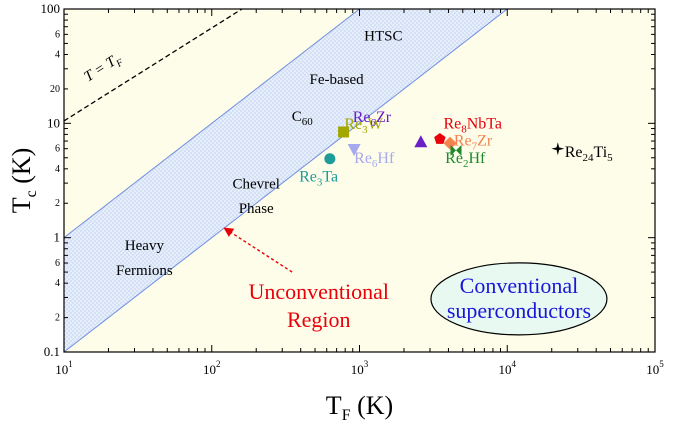 This screenshot has height=423, width=689. I want to click on region-label: Chevrel, so click(255, 184).